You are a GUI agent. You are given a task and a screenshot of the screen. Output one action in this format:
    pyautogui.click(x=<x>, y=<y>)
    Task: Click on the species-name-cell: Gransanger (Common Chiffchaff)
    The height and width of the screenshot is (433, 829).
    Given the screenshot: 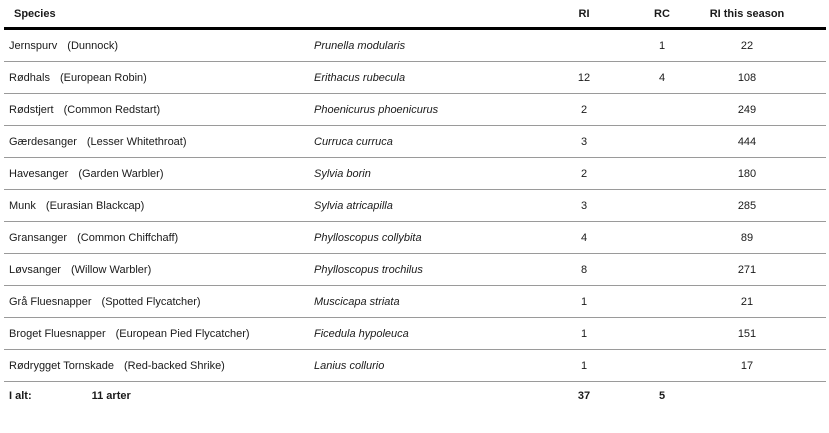 What is the action you would take?
    pyautogui.click(x=157, y=237)
    